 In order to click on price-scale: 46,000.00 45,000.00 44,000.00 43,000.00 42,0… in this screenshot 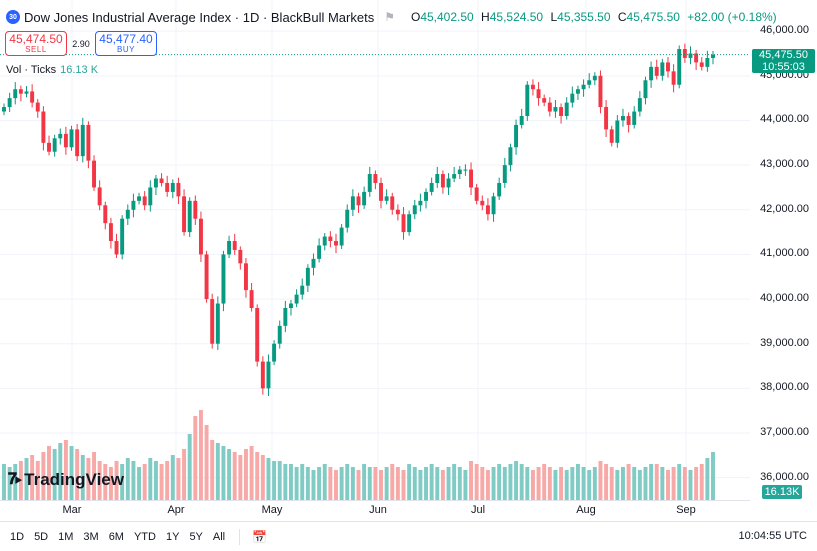, I will do `click(783, 250)`.